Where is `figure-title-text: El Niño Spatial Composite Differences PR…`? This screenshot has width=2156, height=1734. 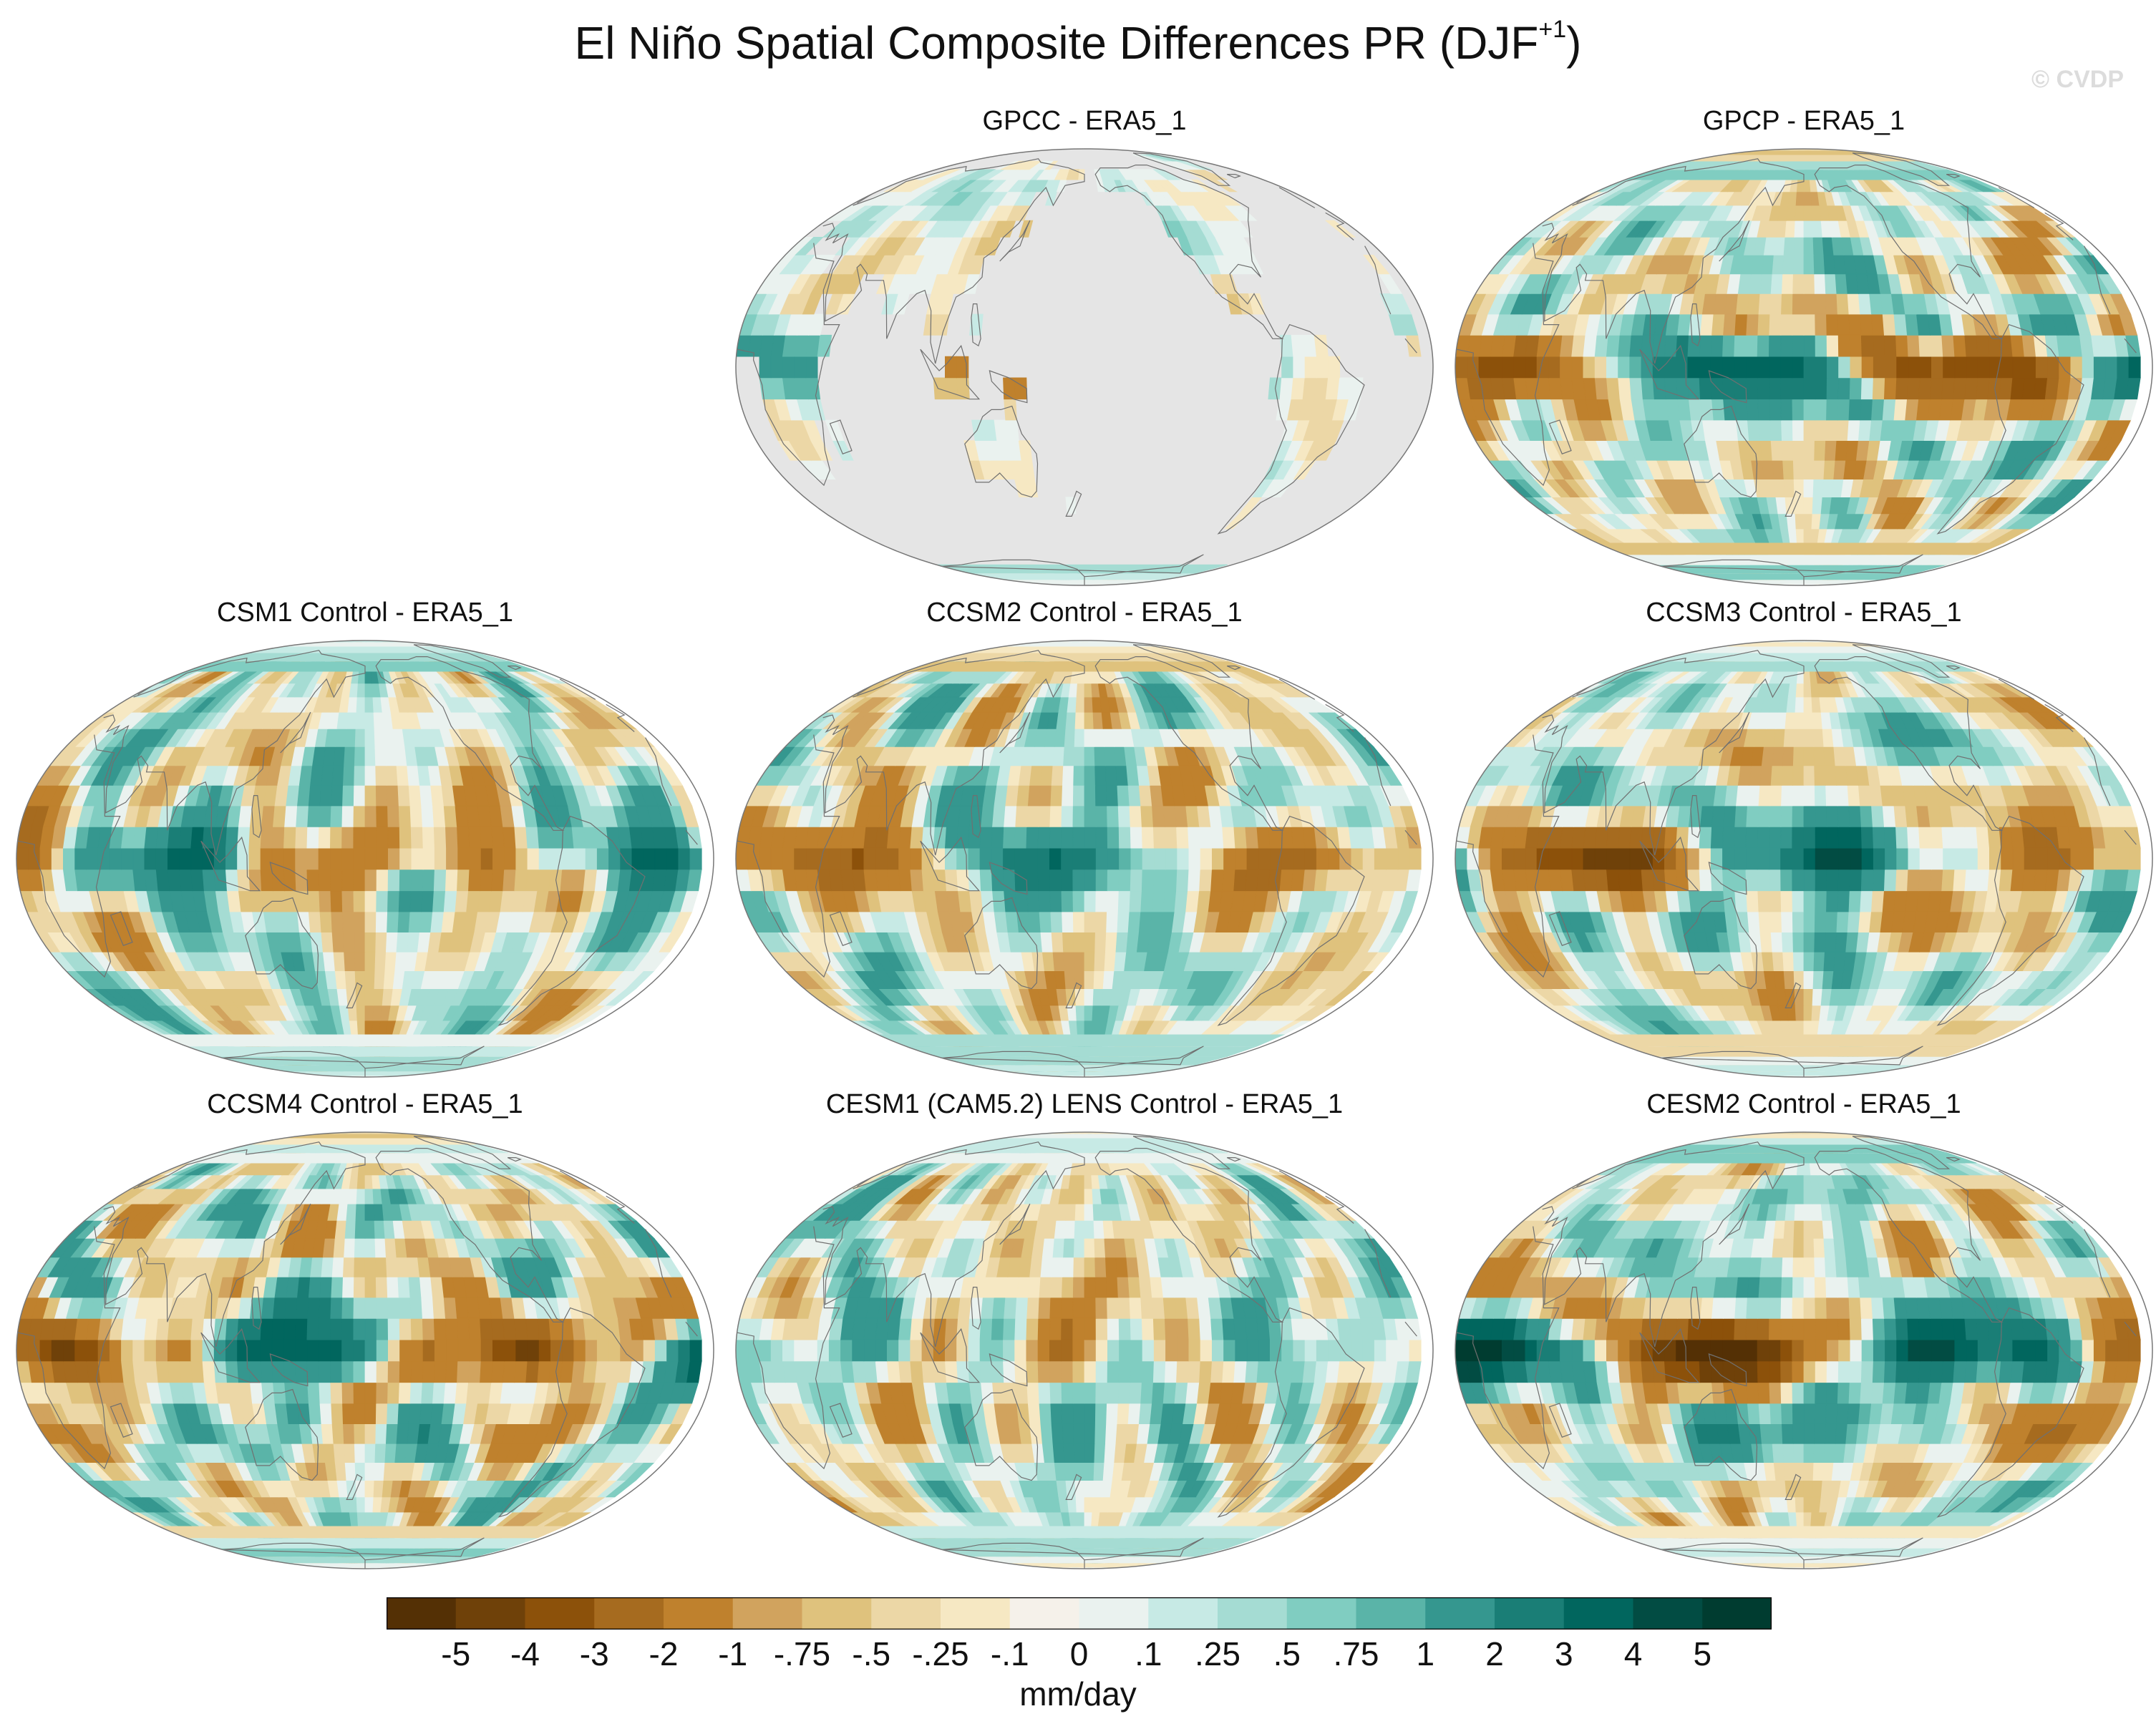 figure-title-text: El Niño Spatial Composite Differences PR… is located at coordinates (1056, 43).